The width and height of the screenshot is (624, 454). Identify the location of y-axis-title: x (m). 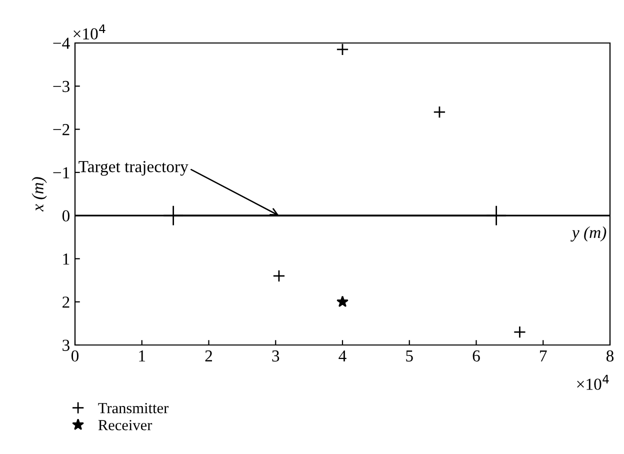
(39, 194).